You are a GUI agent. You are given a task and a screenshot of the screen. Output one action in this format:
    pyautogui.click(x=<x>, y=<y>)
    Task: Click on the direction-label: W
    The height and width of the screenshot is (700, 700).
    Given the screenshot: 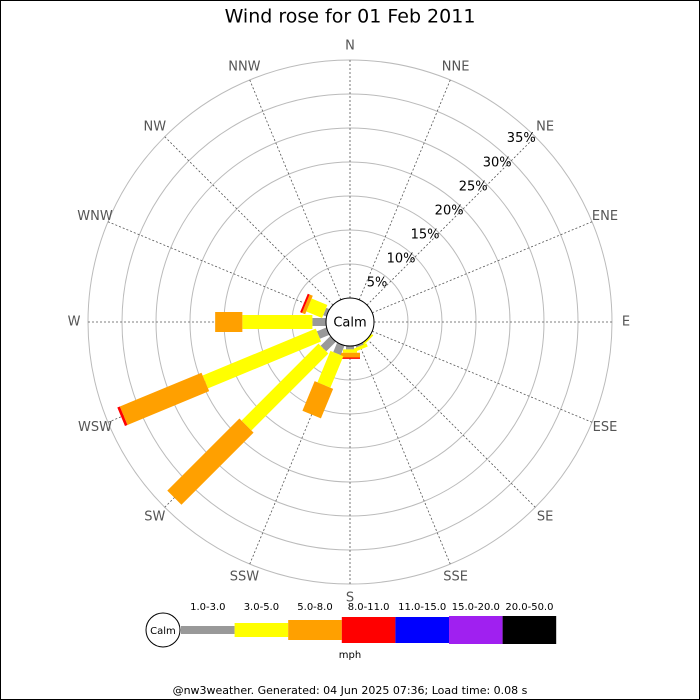 What is the action you would take?
    pyautogui.click(x=74, y=322)
    